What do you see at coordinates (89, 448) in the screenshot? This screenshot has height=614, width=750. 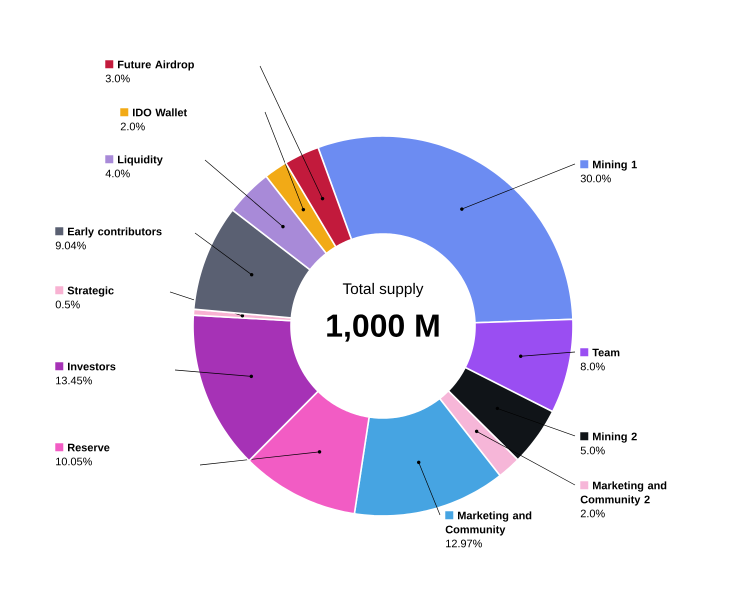 I see `legend-label: Reserve` at bounding box center [89, 448].